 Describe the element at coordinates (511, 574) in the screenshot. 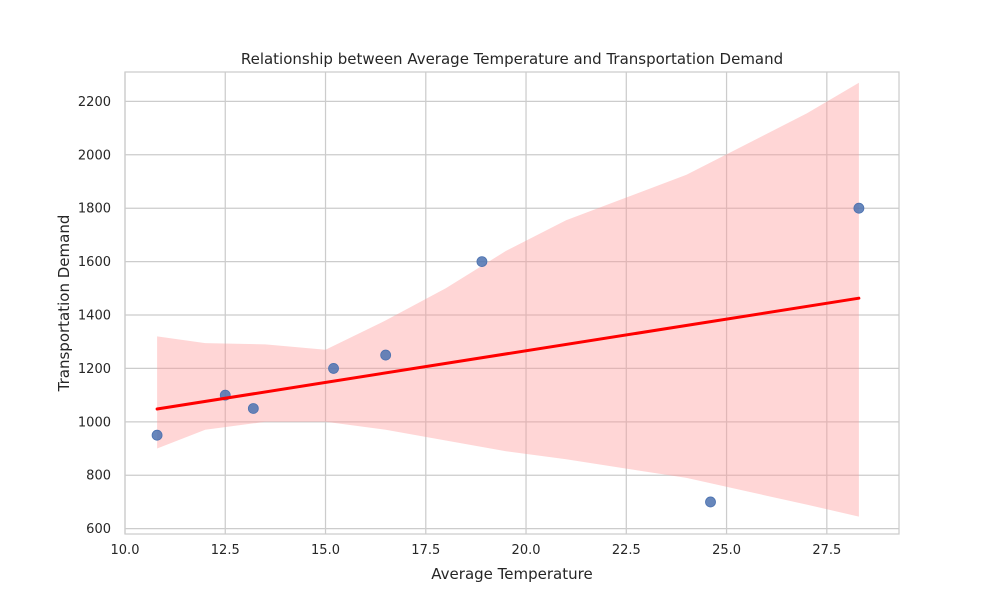

I see `x-axis-title: Average Temperature` at that location.